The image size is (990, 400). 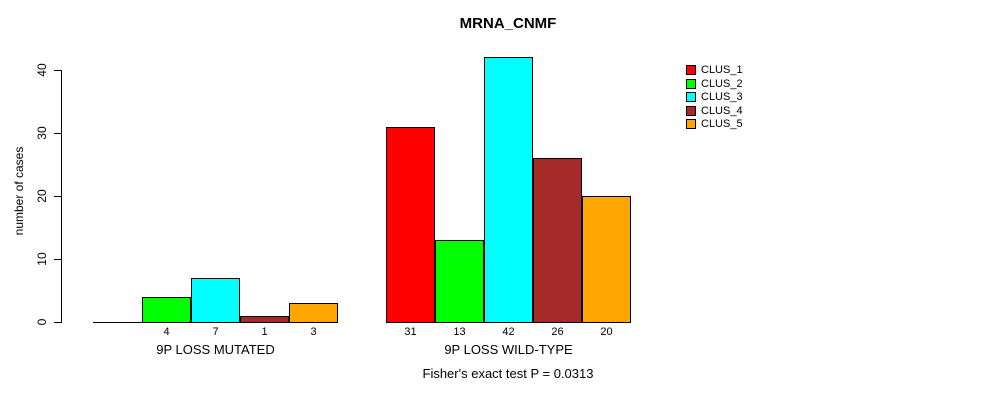 I want to click on category-label: 9P LOSS WILD-TYPE, so click(x=508, y=349).